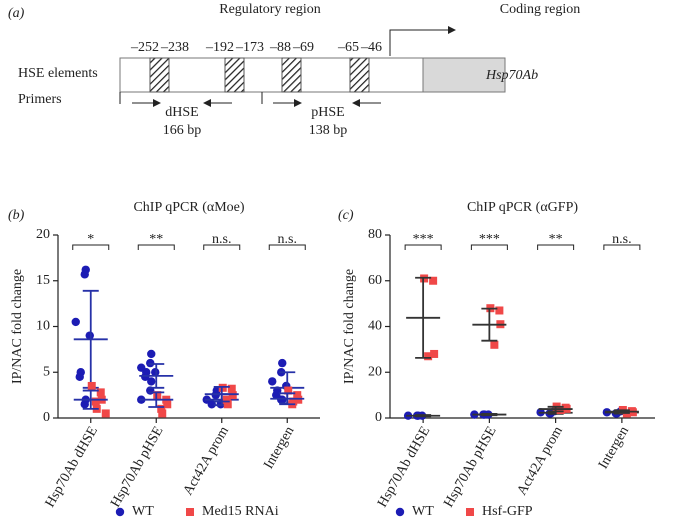  Describe the element at coordinates (43, 280) in the screenshot. I see `y-tick-label: 15` at that location.